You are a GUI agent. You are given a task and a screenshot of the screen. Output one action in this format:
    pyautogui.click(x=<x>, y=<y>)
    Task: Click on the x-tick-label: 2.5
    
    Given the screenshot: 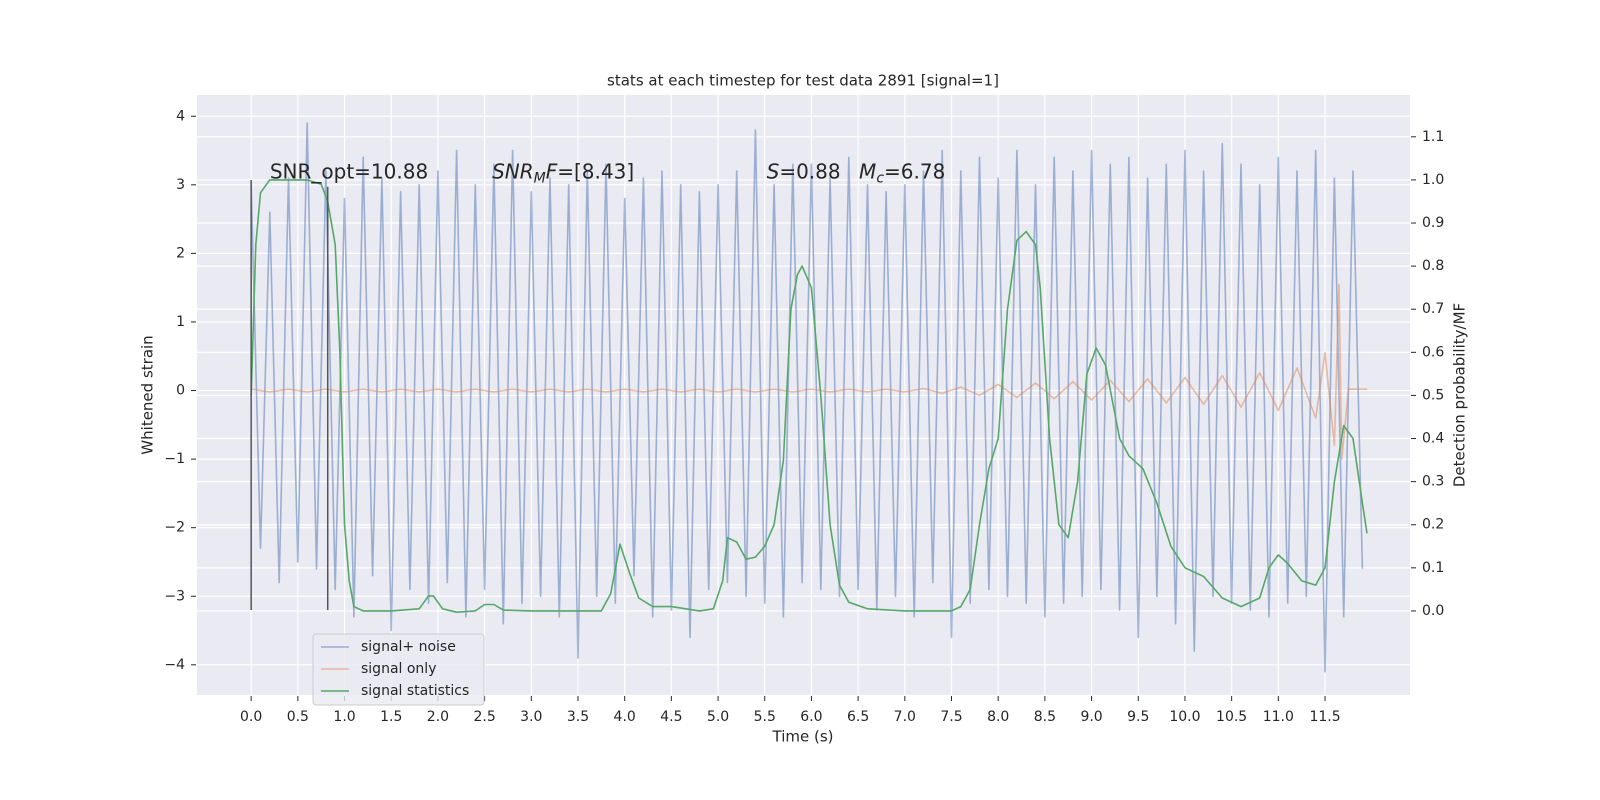 What is the action you would take?
    pyautogui.click(x=484, y=717)
    